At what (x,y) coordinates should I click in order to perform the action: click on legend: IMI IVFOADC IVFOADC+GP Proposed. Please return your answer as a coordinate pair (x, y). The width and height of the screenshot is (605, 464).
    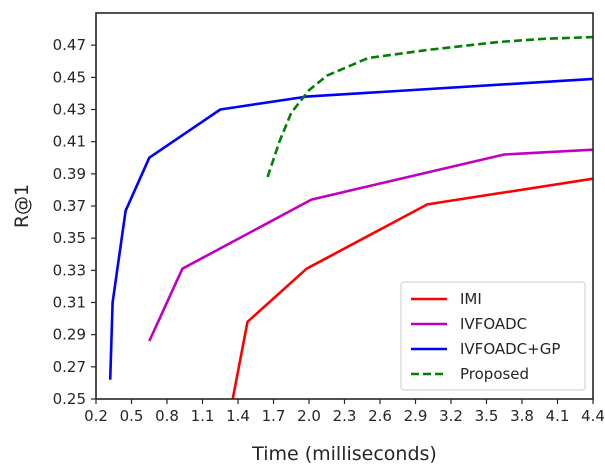
    Looking at the image, I should click on (493, 336).